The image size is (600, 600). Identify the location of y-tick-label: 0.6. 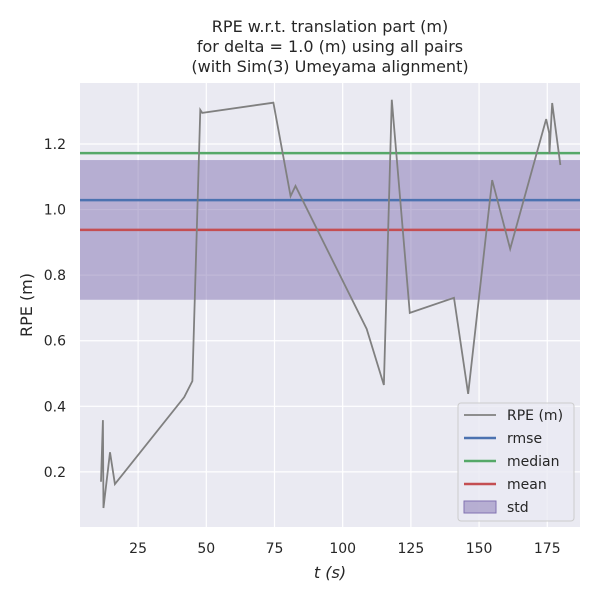
(55, 342).